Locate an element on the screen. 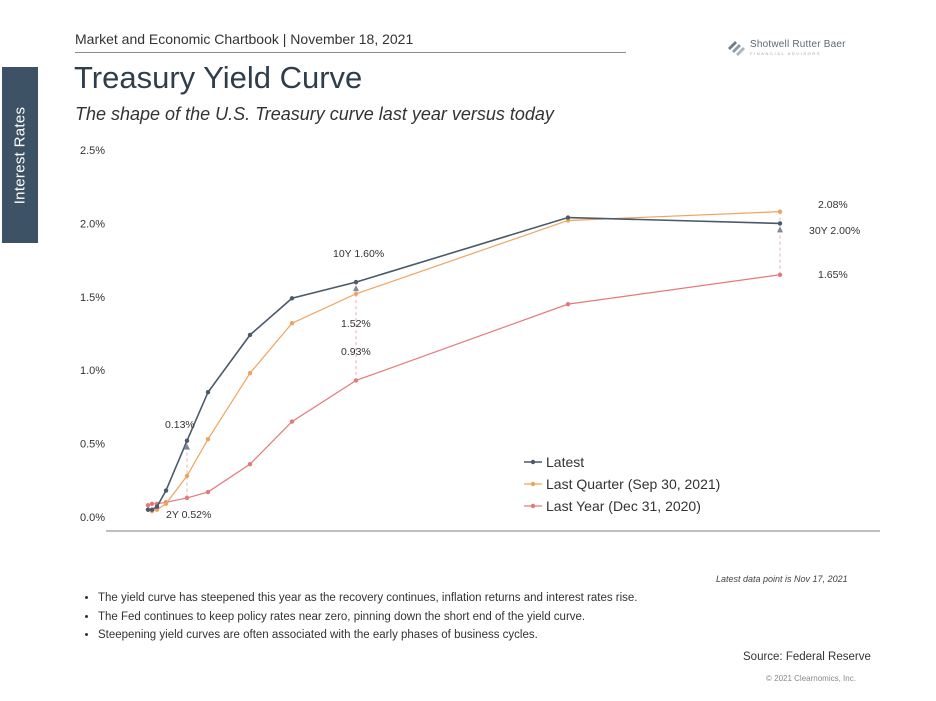  annotation-label: 10Y 1.60% is located at coordinates (358, 254).